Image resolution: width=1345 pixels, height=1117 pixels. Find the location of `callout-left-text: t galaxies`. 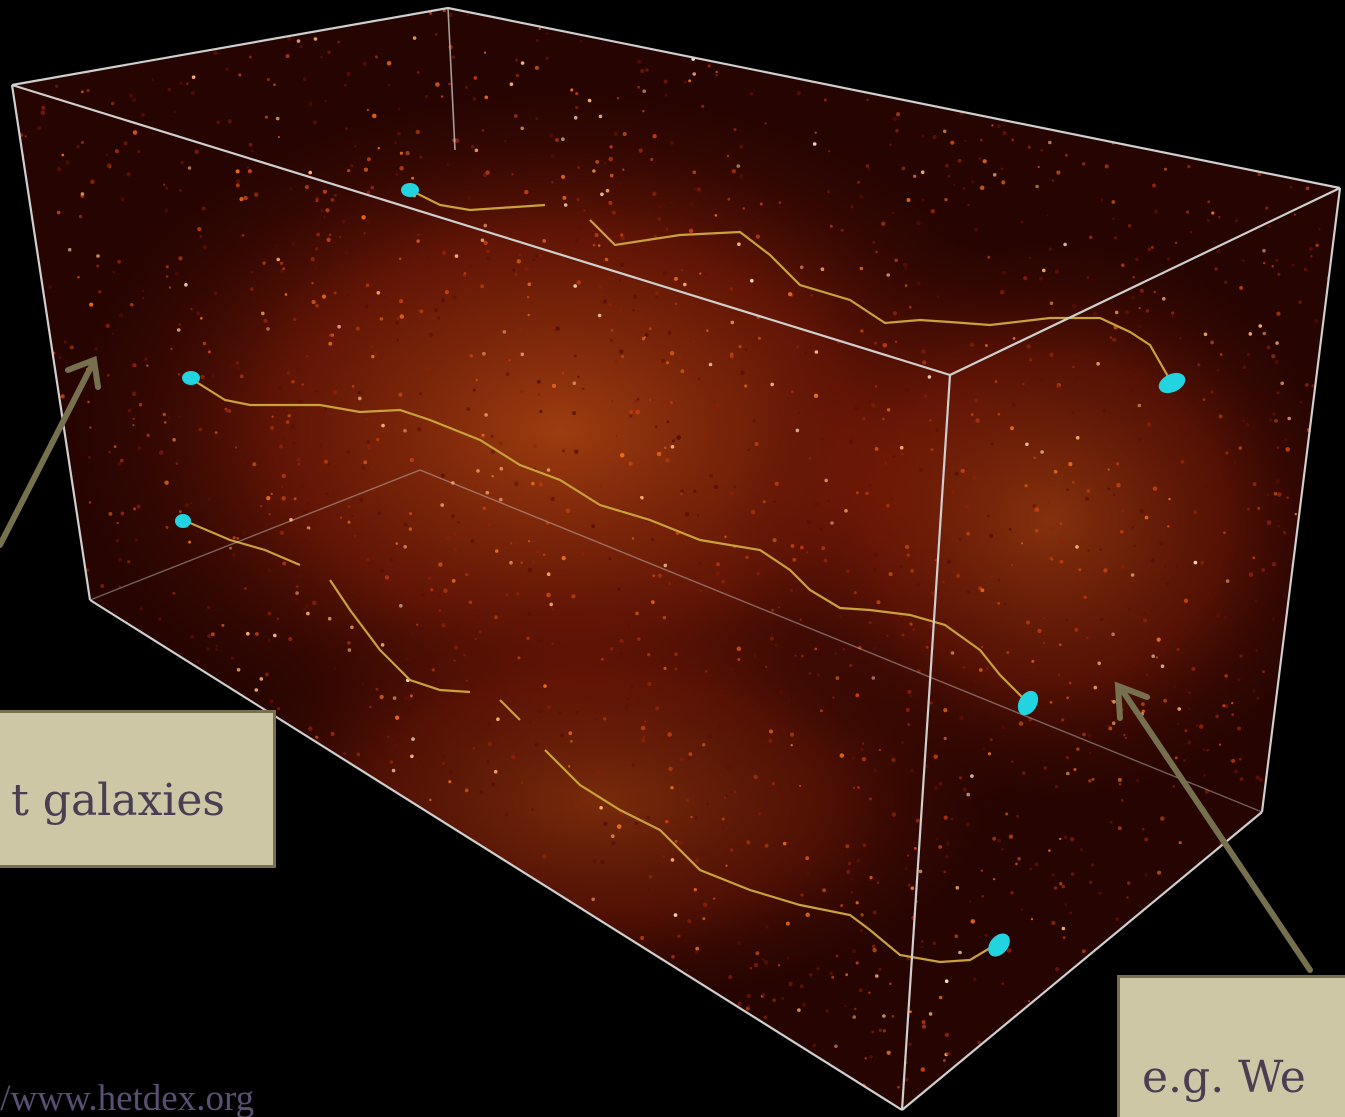

callout-left-text: t galaxies is located at coordinates (118, 800).